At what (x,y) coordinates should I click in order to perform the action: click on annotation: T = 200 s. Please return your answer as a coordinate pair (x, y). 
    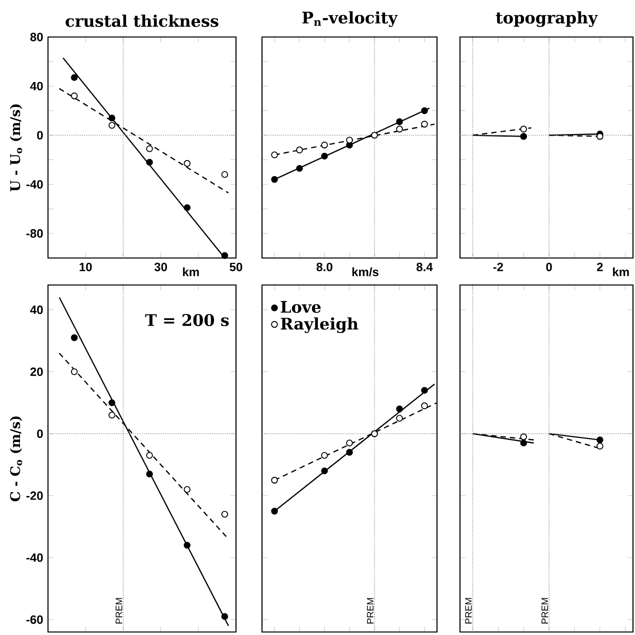
    Looking at the image, I should click on (187, 320).